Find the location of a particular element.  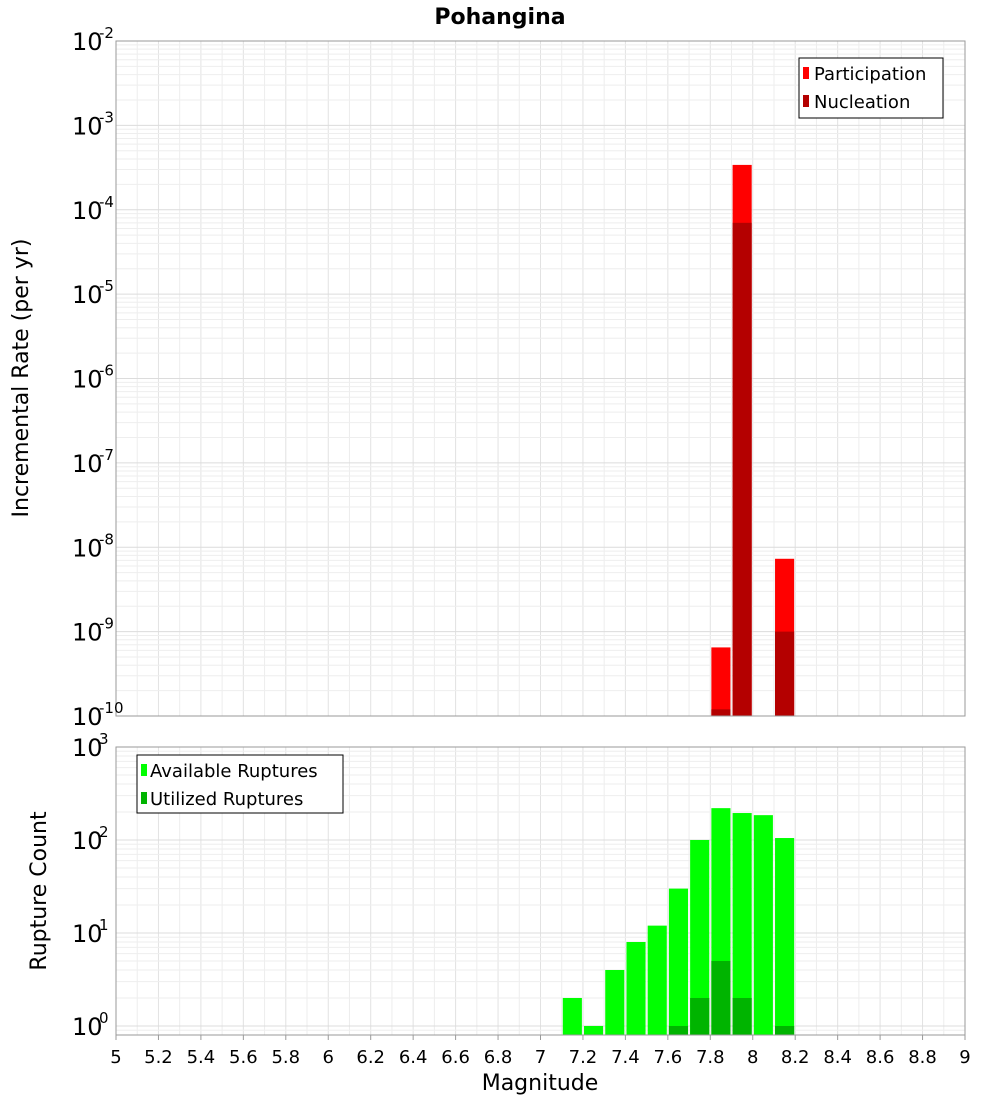

legend-swatch-available is located at coordinates (144, 770).